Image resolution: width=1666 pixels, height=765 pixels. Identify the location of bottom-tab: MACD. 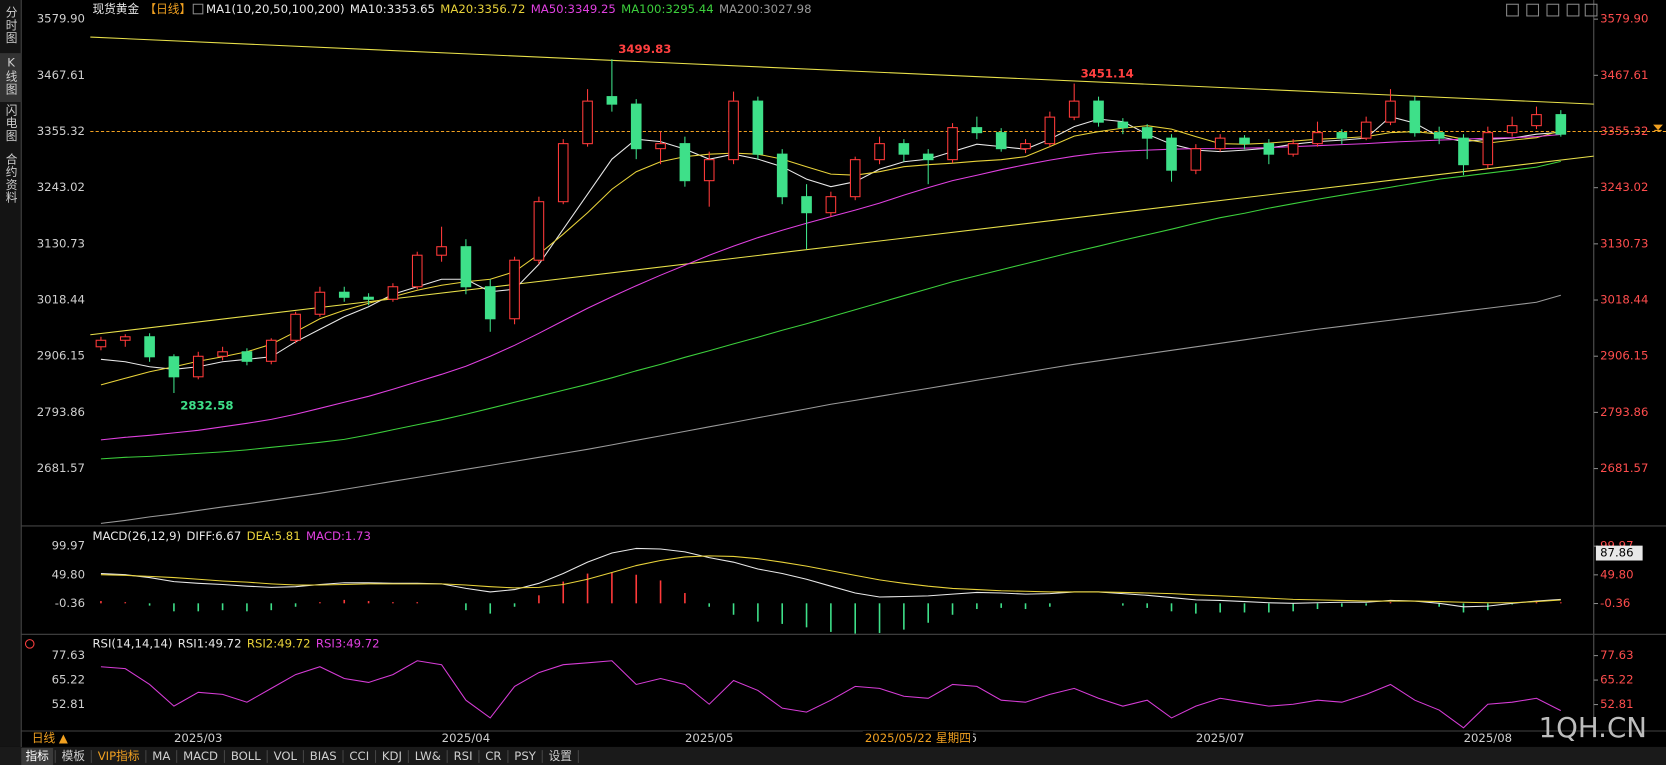
(200, 756).